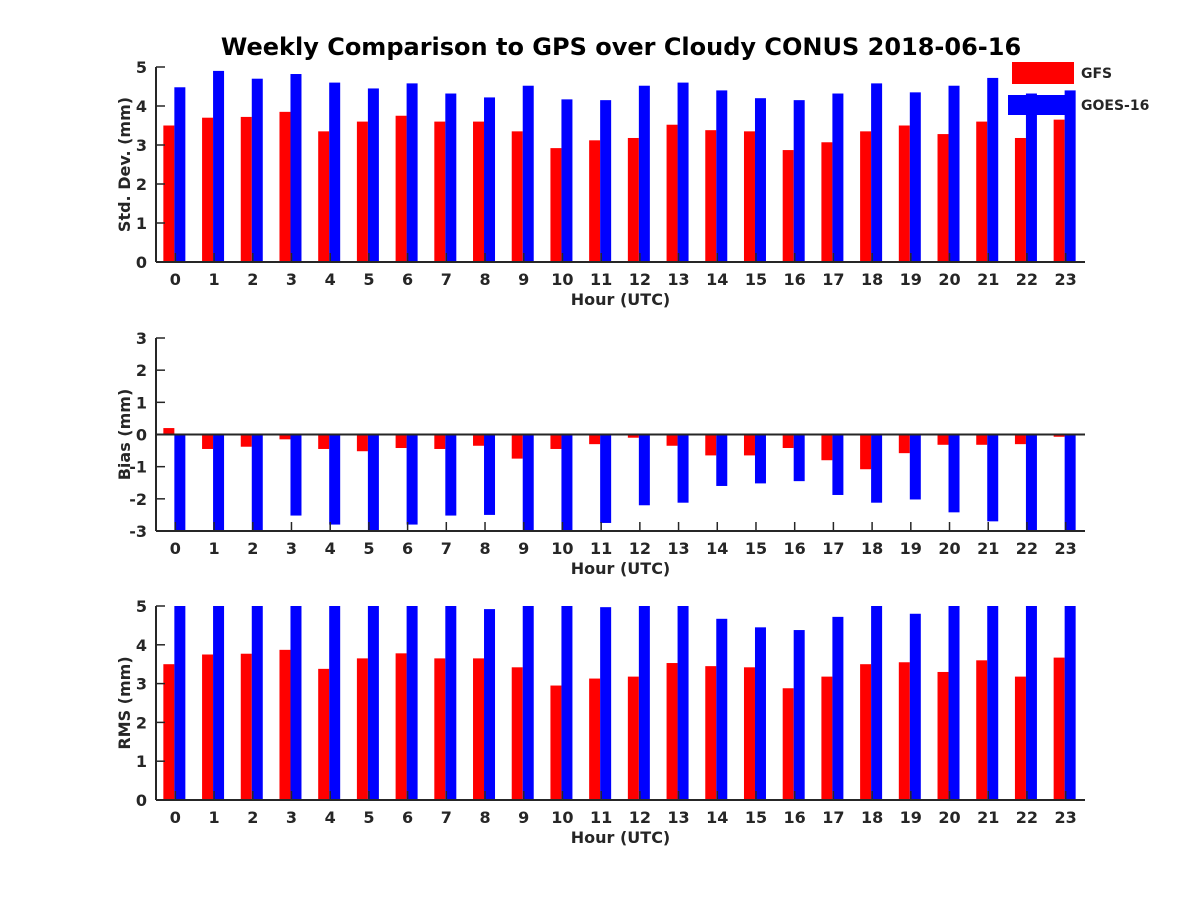 This screenshot has width=1200, height=900. I want to click on x-tick-label: 11, so click(601, 548).